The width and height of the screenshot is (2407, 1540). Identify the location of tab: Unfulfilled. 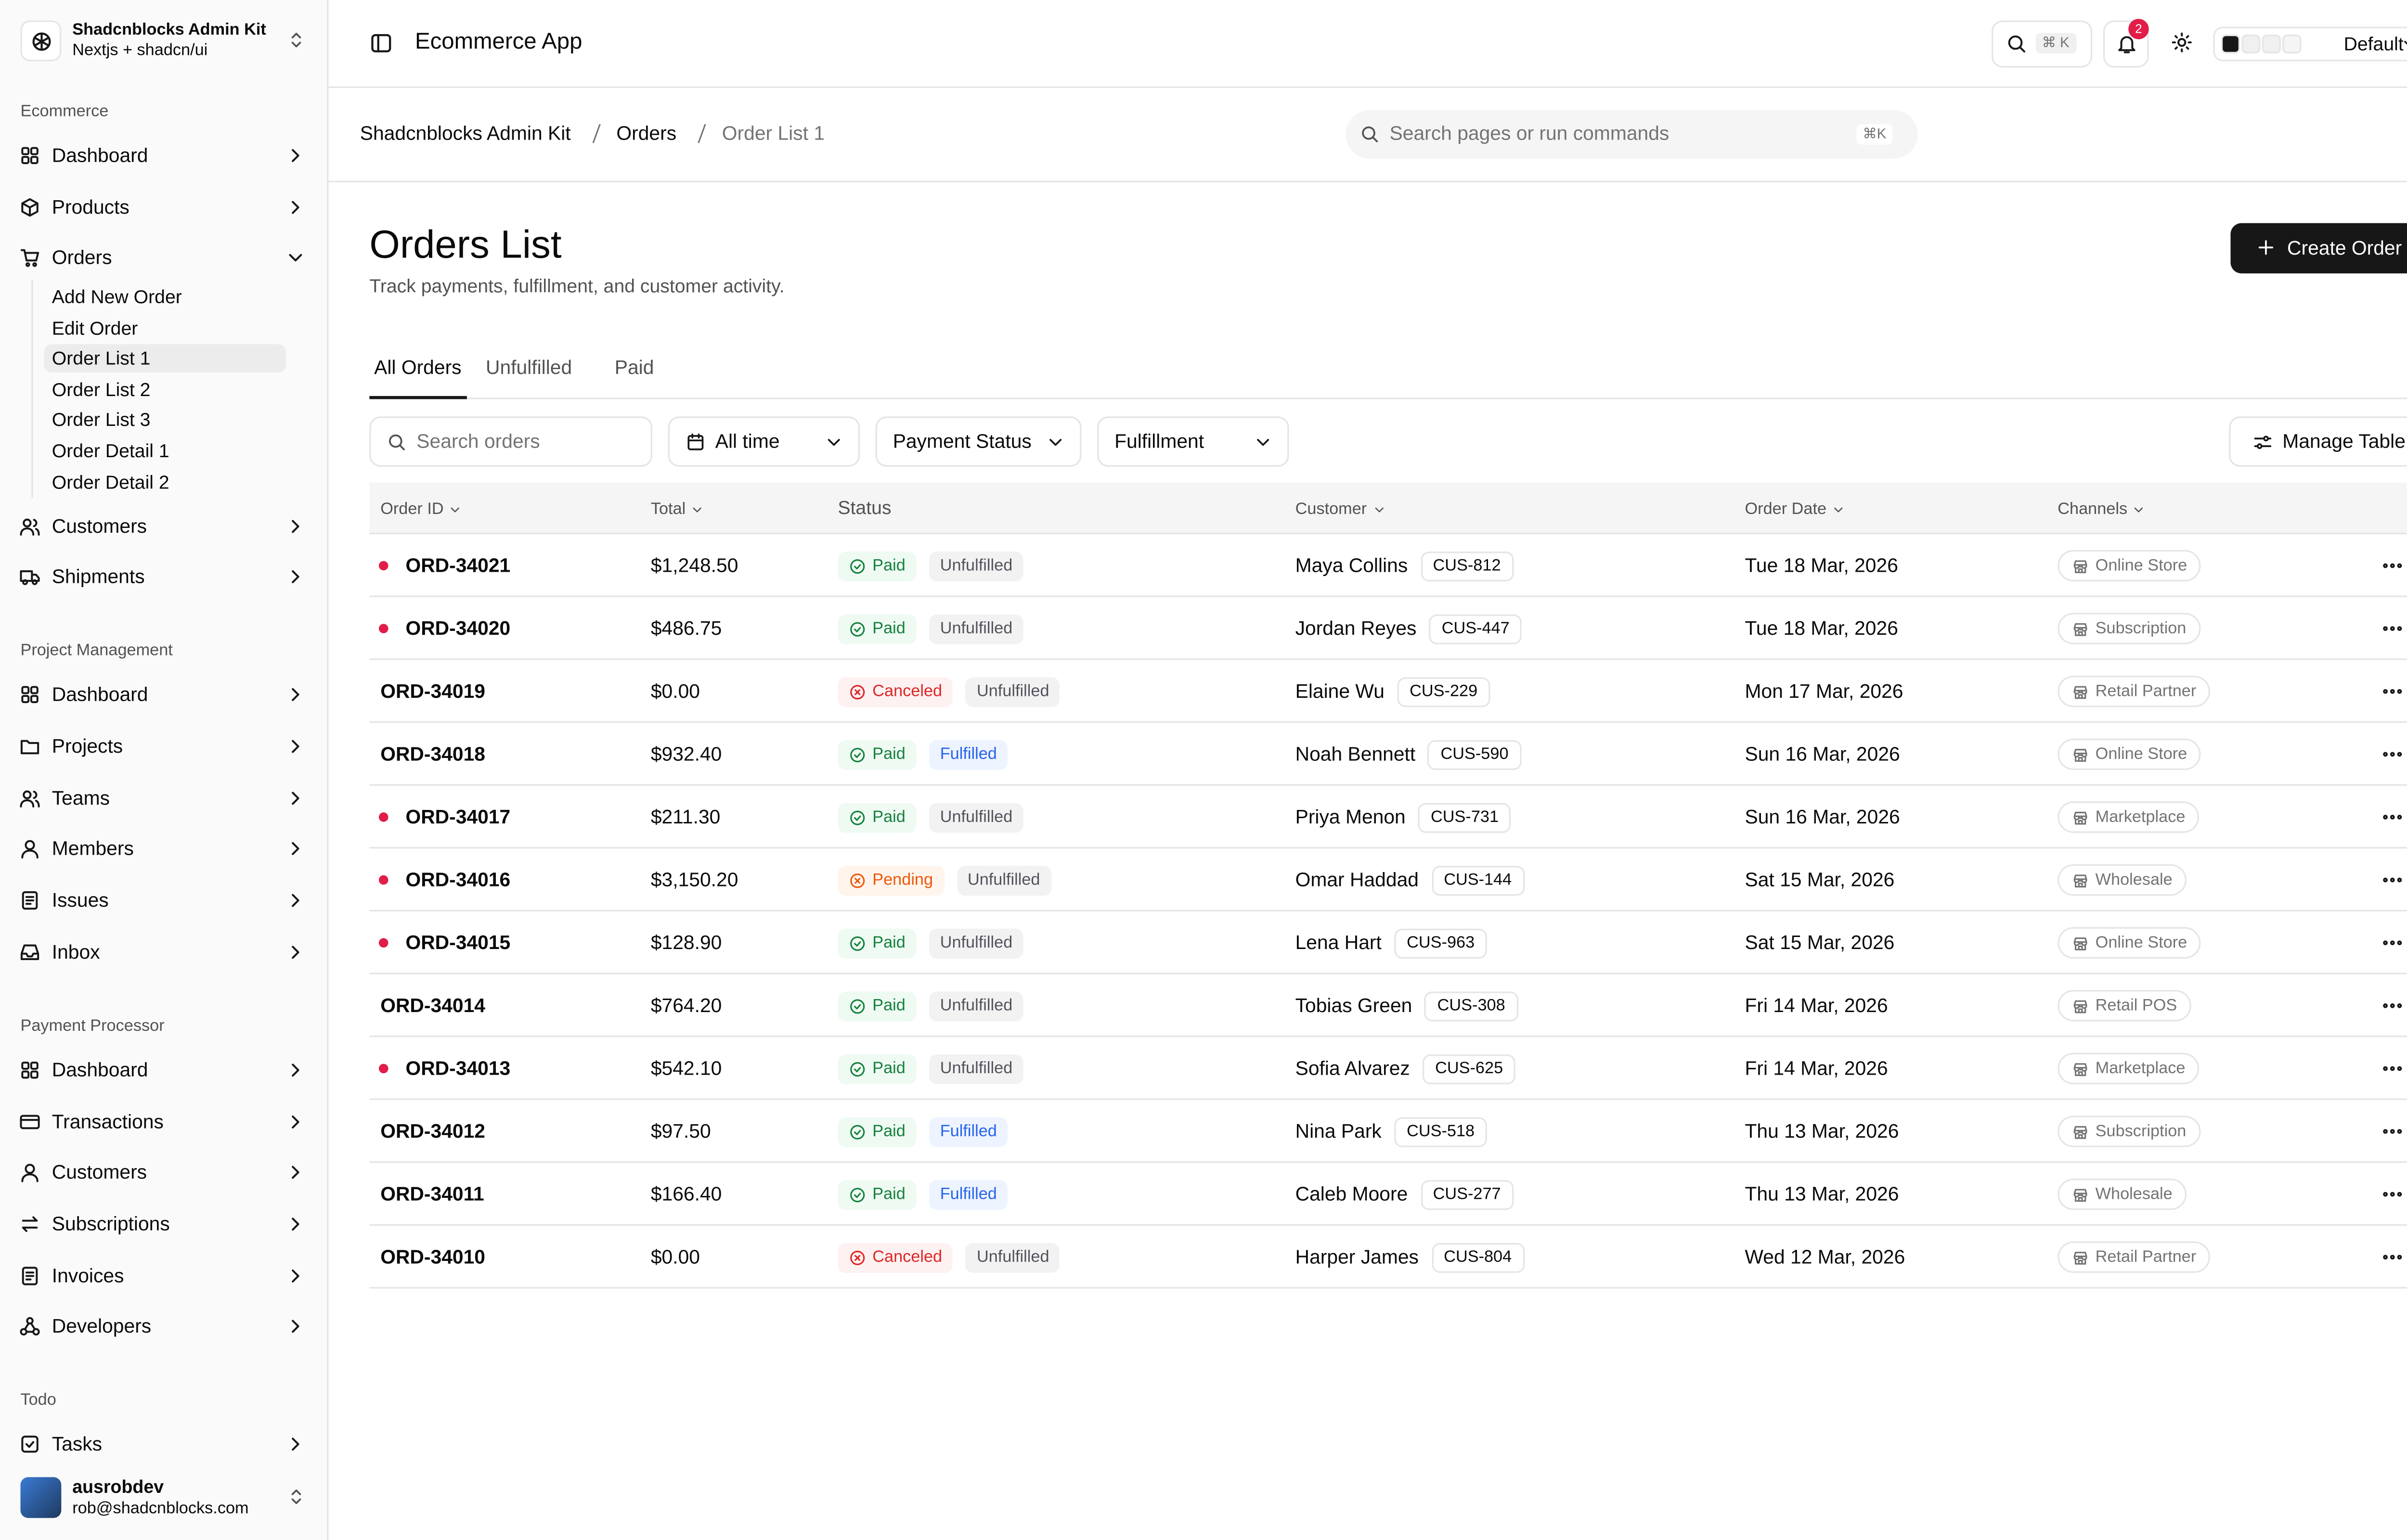
(528, 368).